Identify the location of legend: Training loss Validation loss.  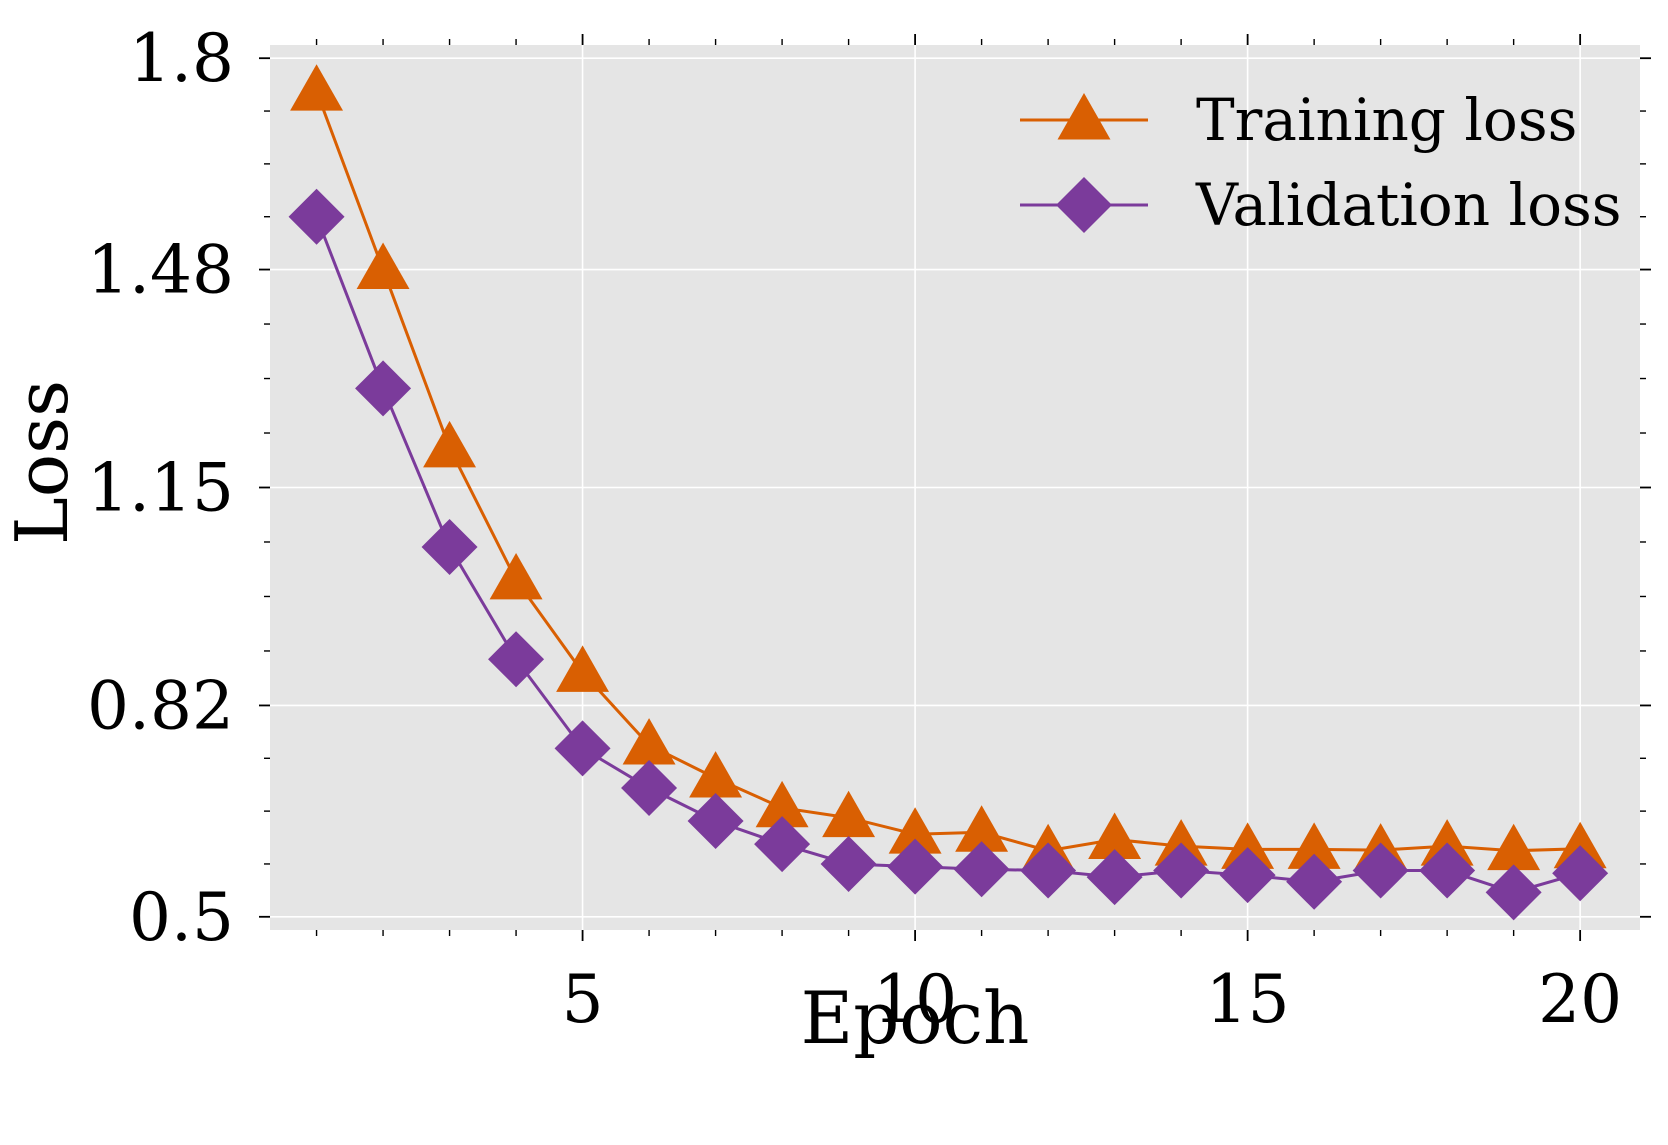
(1321, 162).